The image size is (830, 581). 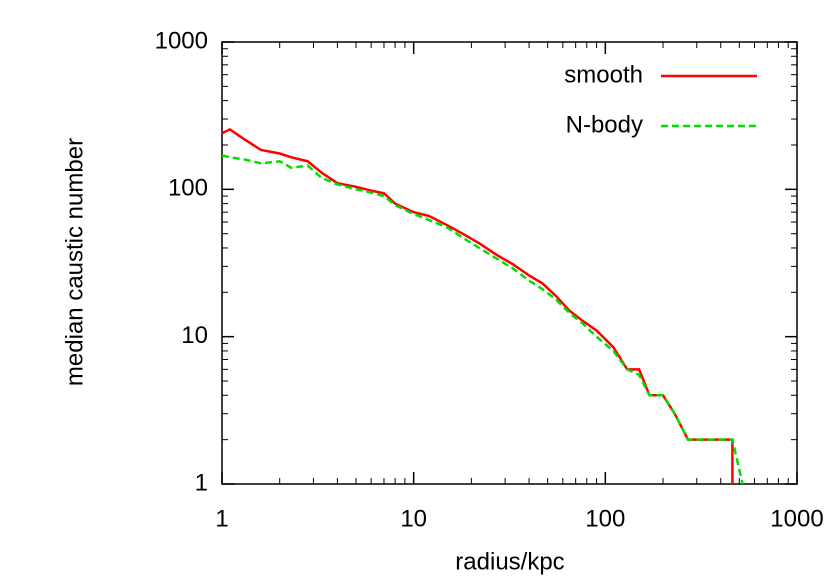 What do you see at coordinates (509, 561) in the screenshot?
I see `x-axis-label: radius/kpc` at bounding box center [509, 561].